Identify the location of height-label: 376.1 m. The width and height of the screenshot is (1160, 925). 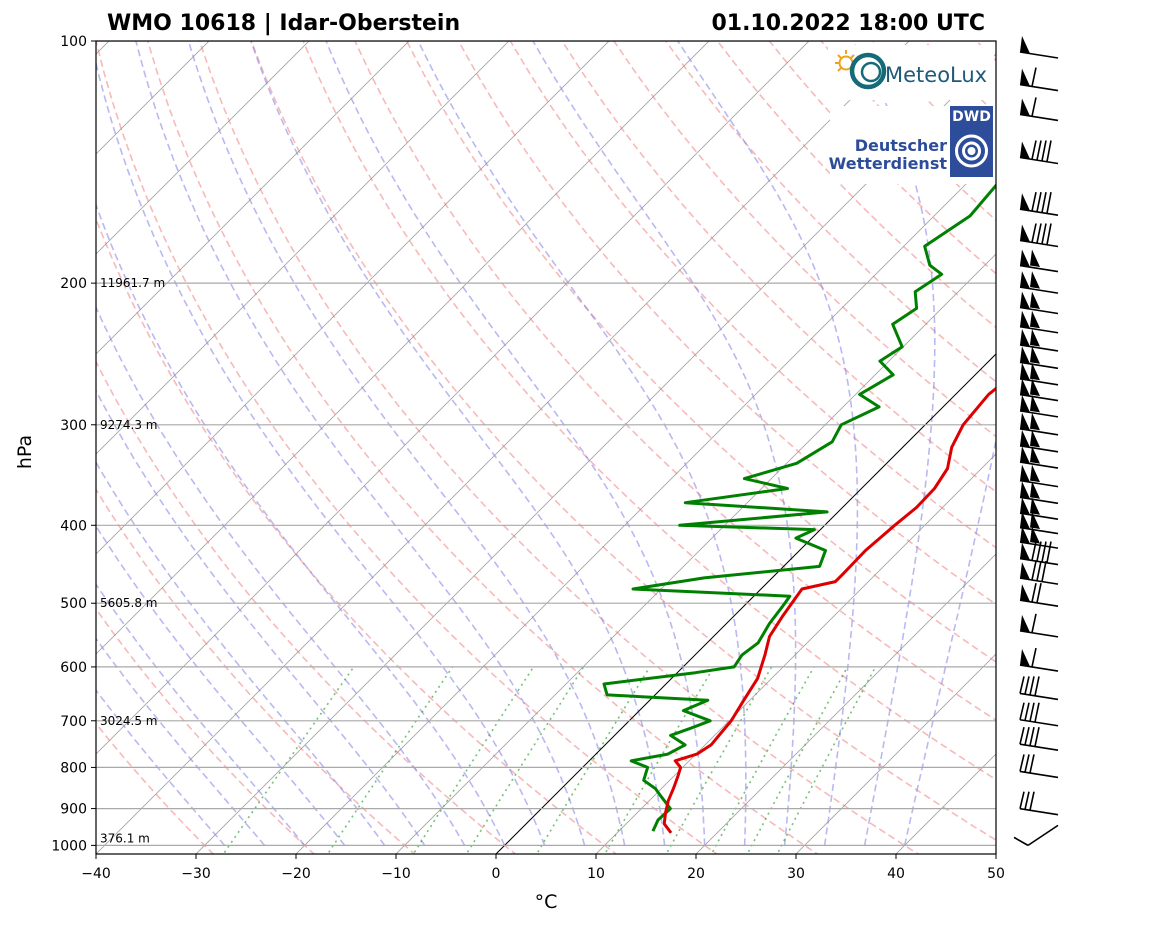
(125, 838).